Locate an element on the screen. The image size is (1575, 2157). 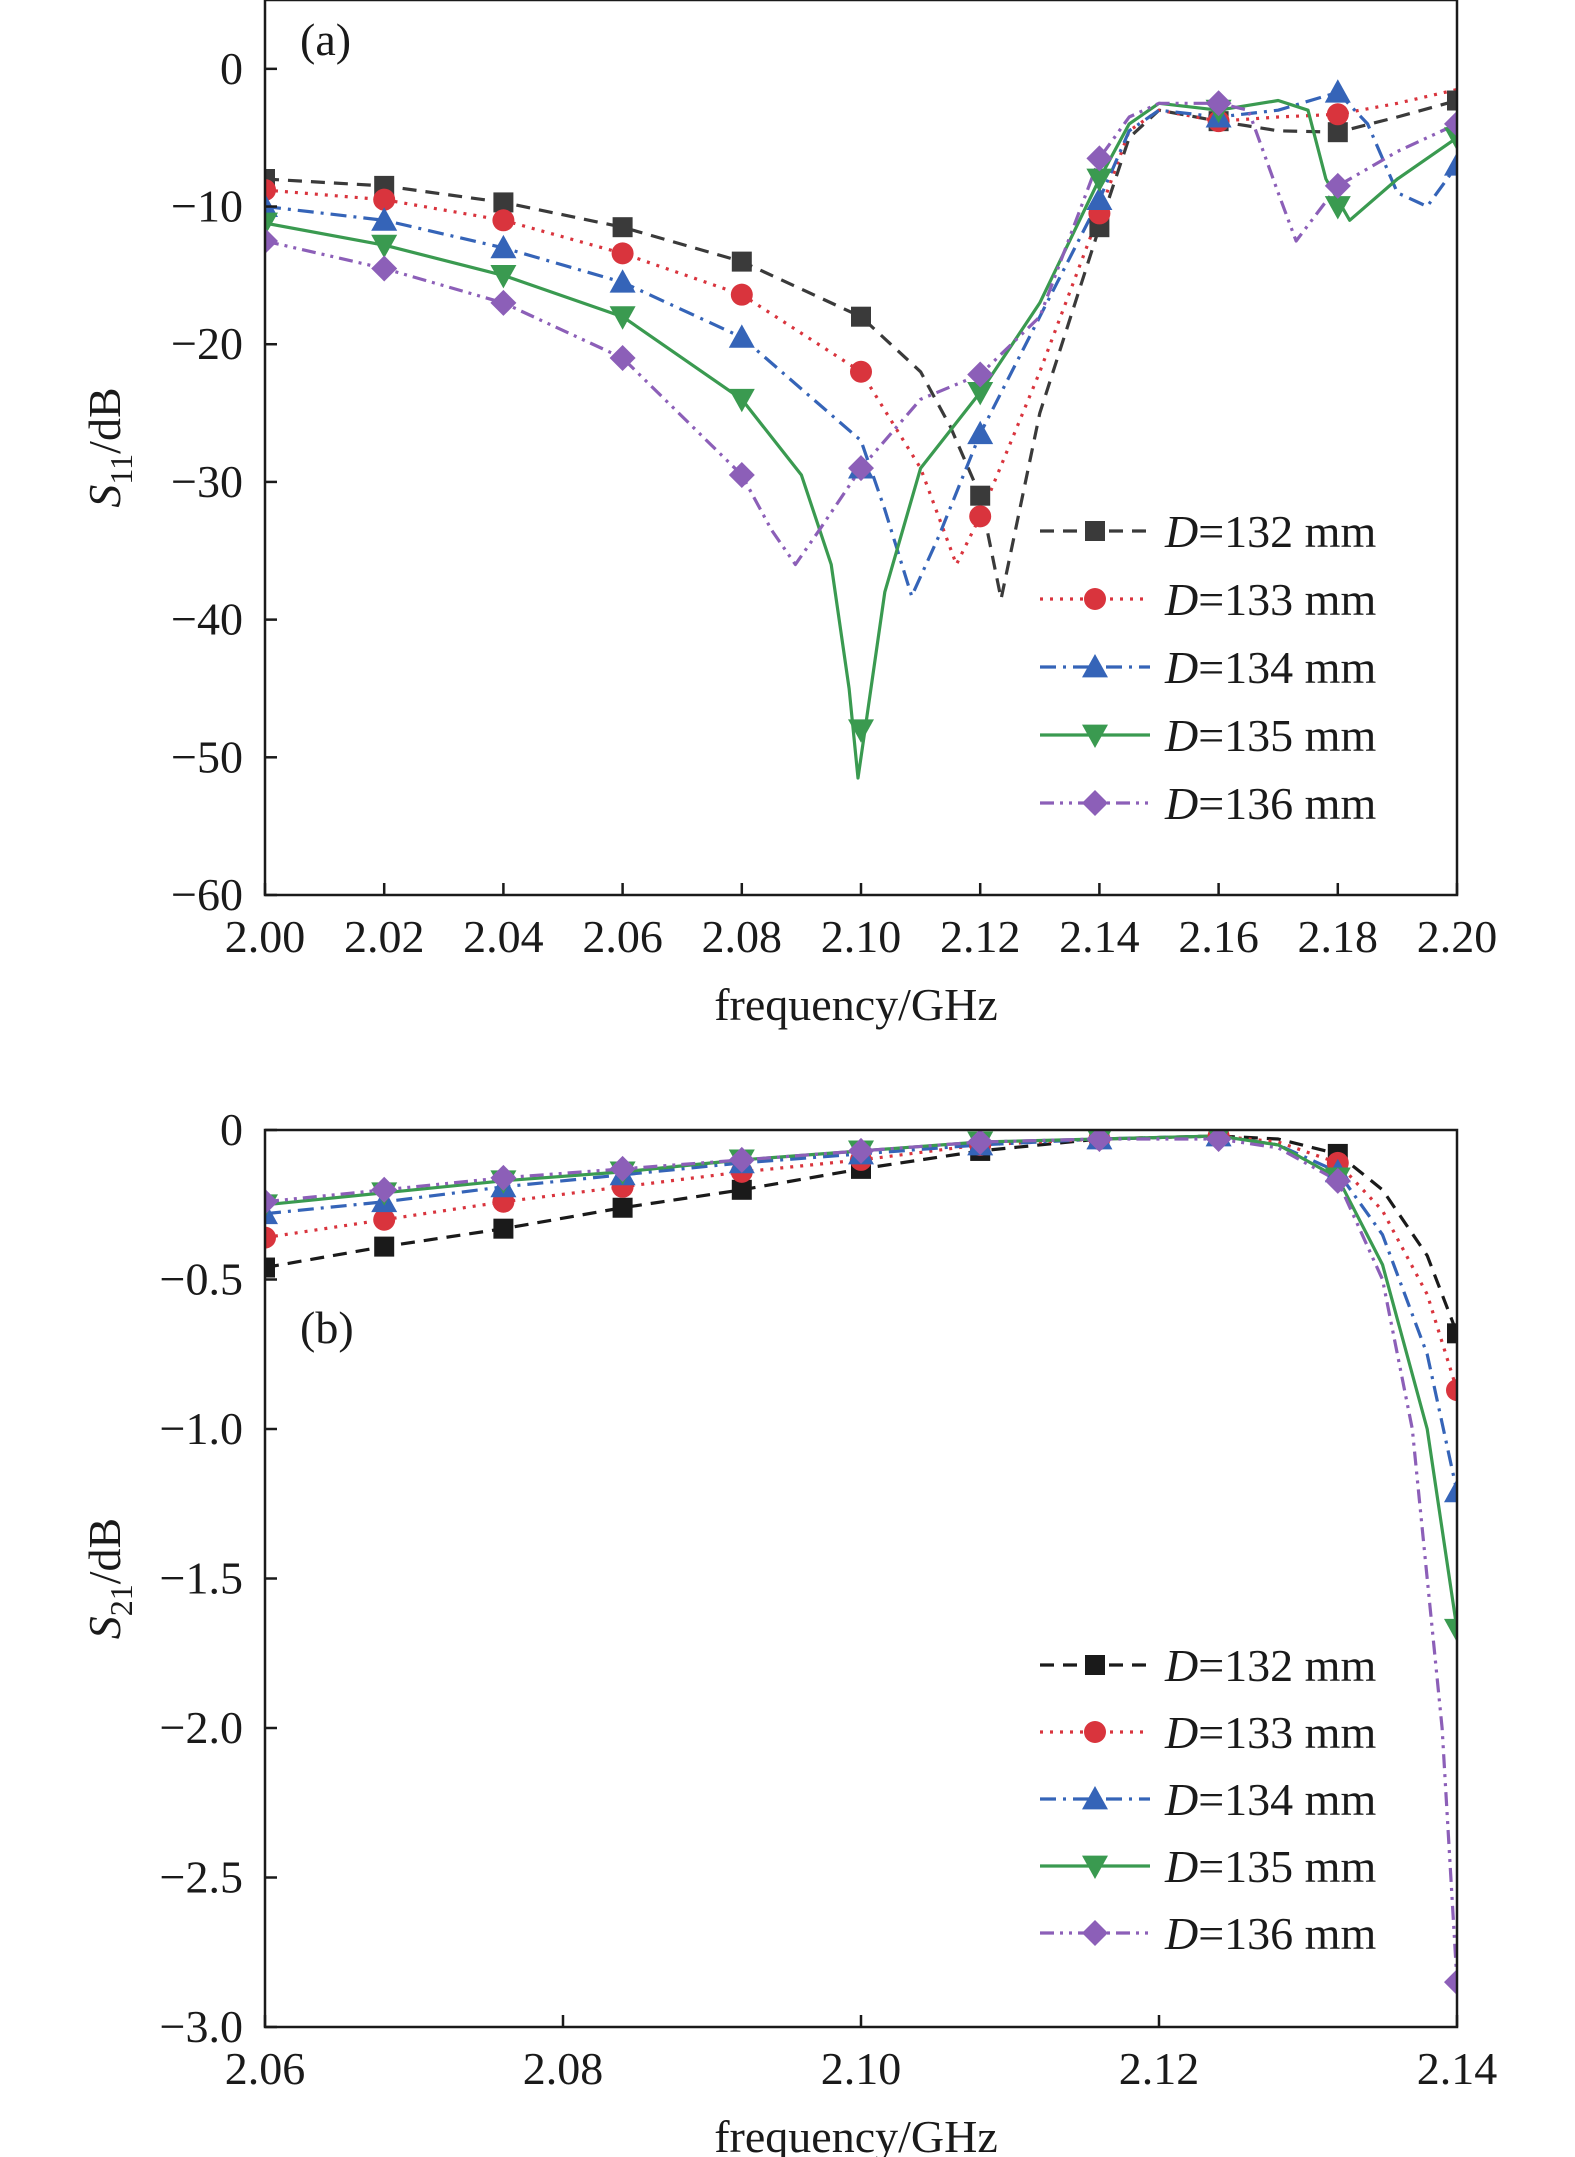
y-tick-label: −10 is located at coordinates (207, 206).